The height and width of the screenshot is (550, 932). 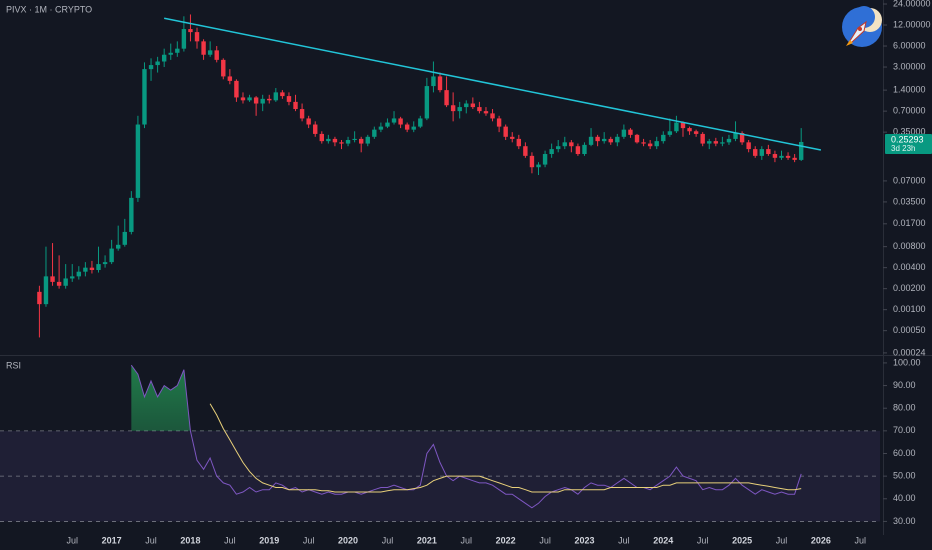 I want to click on y-tick-label: 6.00000, so click(x=909, y=45).